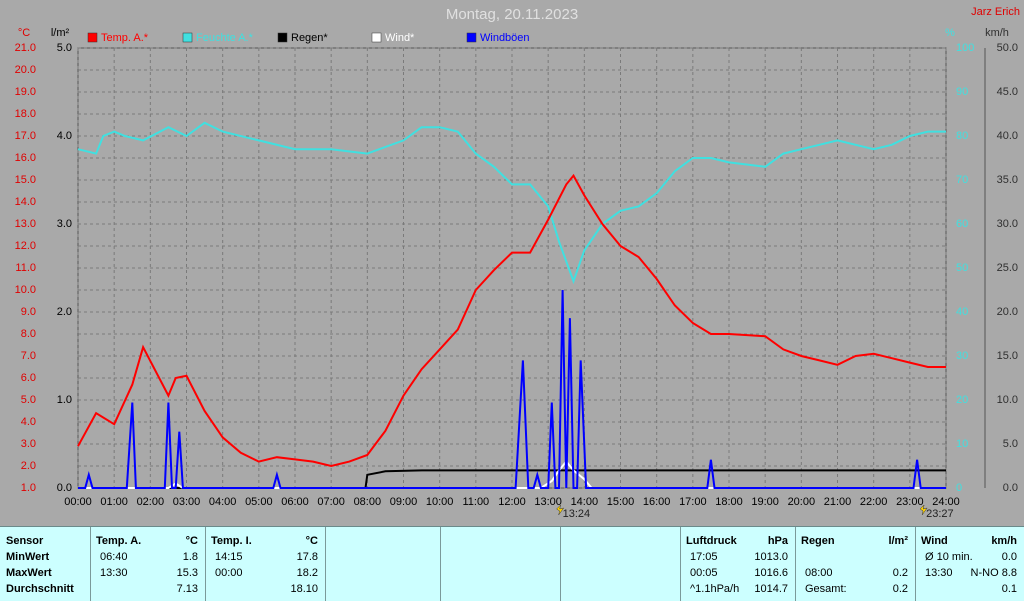 The width and height of the screenshot is (1024, 601). Describe the element at coordinates (24, 33) in the screenshot. I see `axis-unit: °C` at that location.